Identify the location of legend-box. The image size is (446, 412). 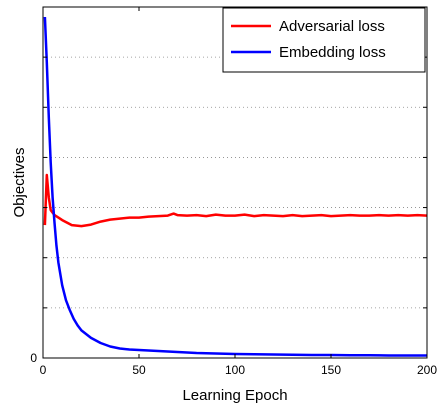
(324, 40).